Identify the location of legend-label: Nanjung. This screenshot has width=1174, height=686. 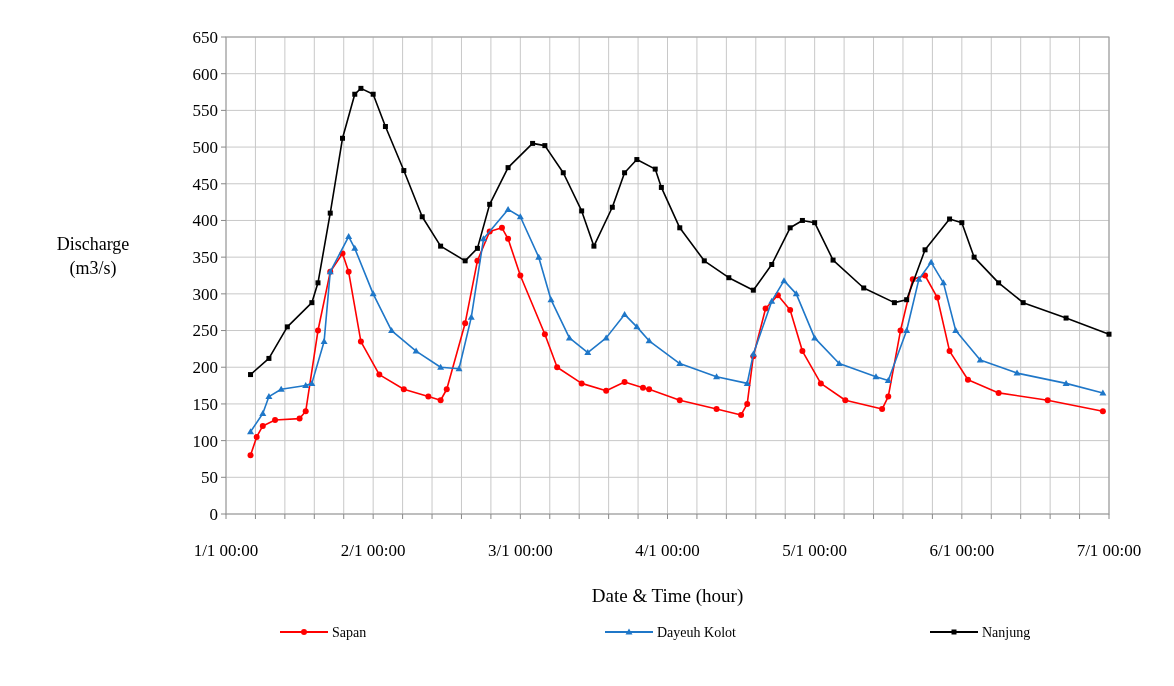
(1006, 632).